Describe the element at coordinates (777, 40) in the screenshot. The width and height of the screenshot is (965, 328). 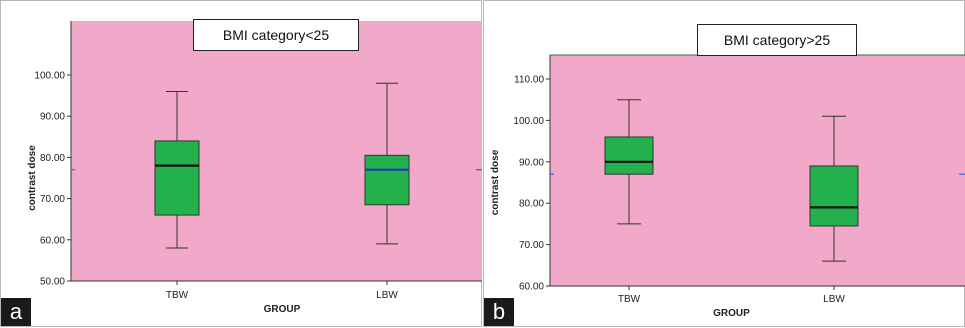
I see `chart-title-b: BMI category>25` at that location.